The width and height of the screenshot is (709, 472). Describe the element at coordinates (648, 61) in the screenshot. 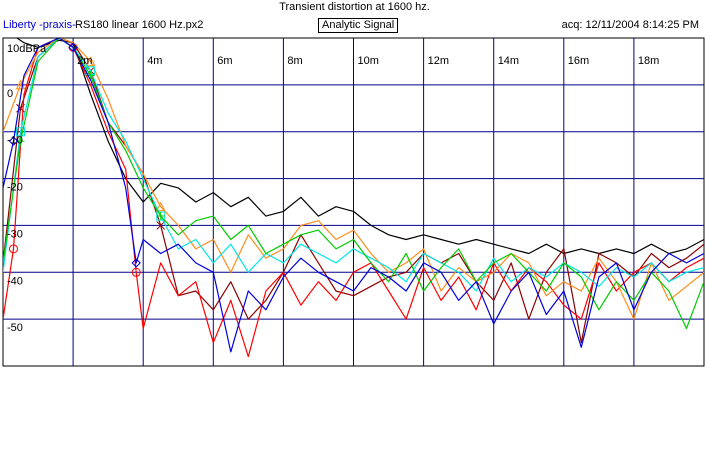

I see `x-tick-label: 18m` at that location.